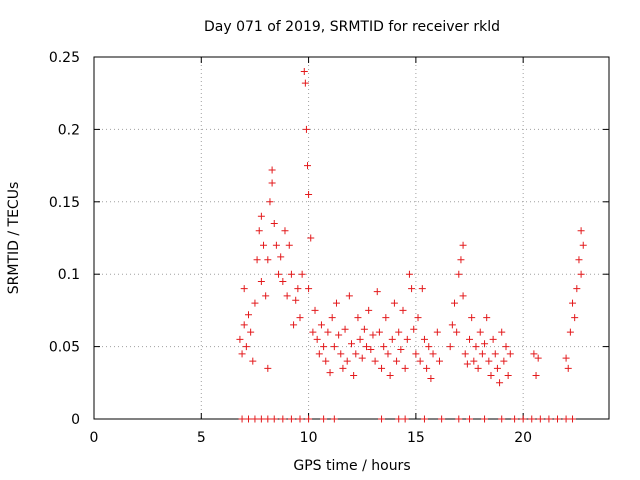 Image resolution: width=640 pixels, height=480 pixels. What do you see at coordinates (201, 438) in the screenshot?
I see `x-tick-label: 5` at bounding box center [201, 438].